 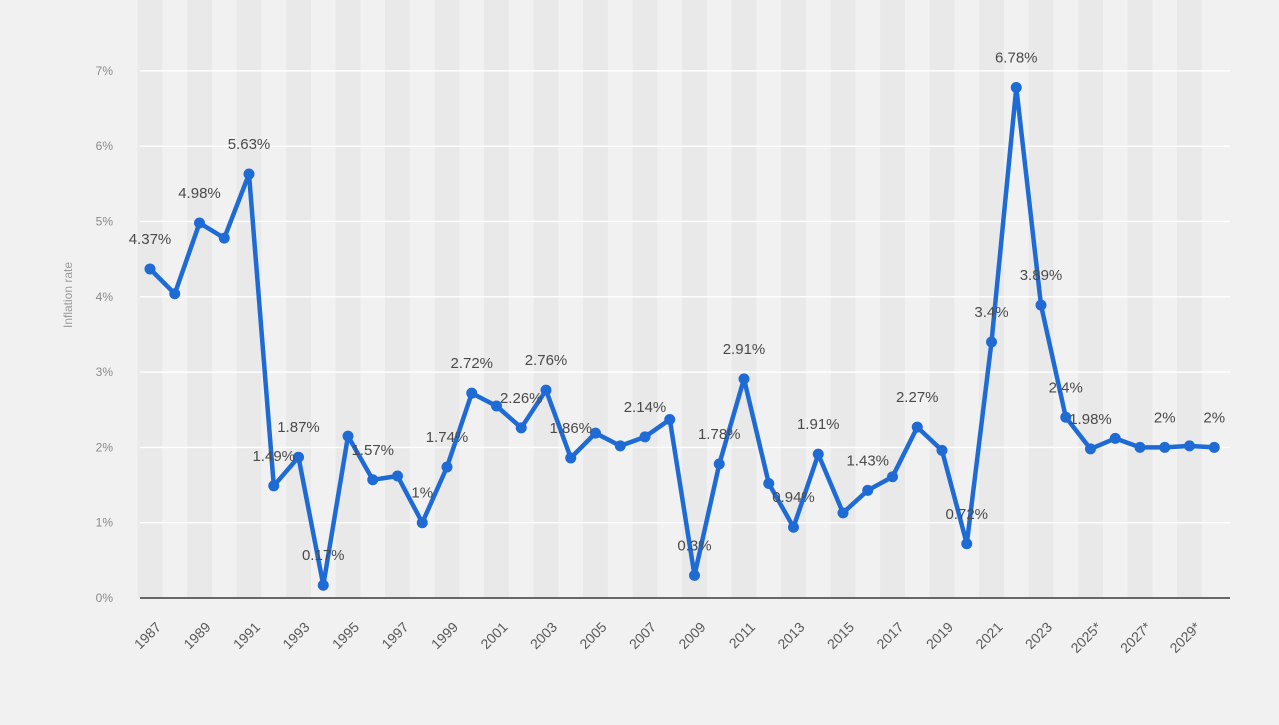 I want to click on data-label: 6.78%, so click(x=1016, y=57).